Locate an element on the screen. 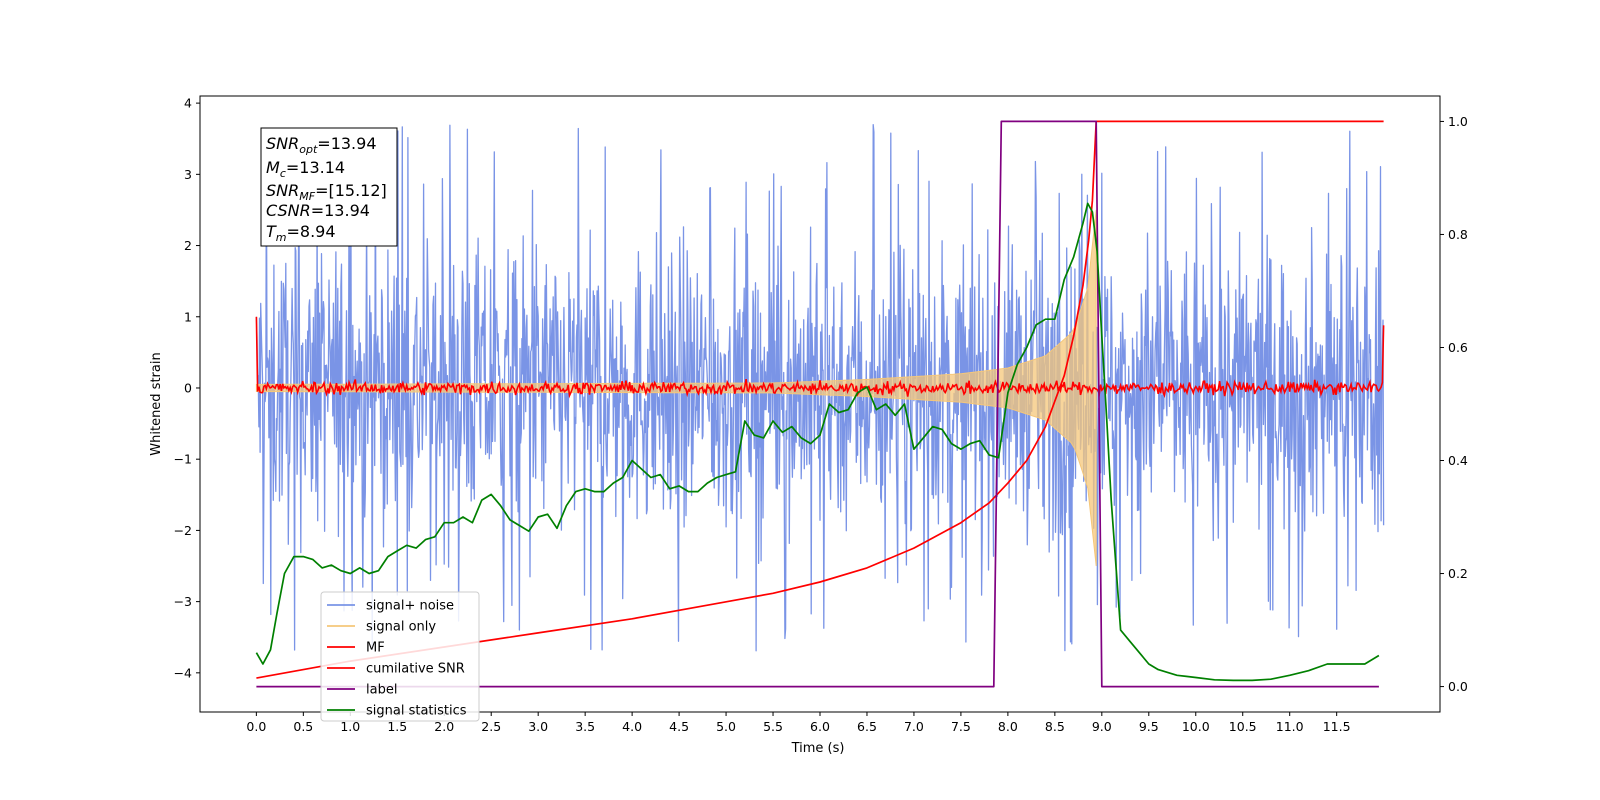 Image resolution: width=1600 pixels, height=800 pixels. legend-label: signal only is located at coordinates (401, 627).